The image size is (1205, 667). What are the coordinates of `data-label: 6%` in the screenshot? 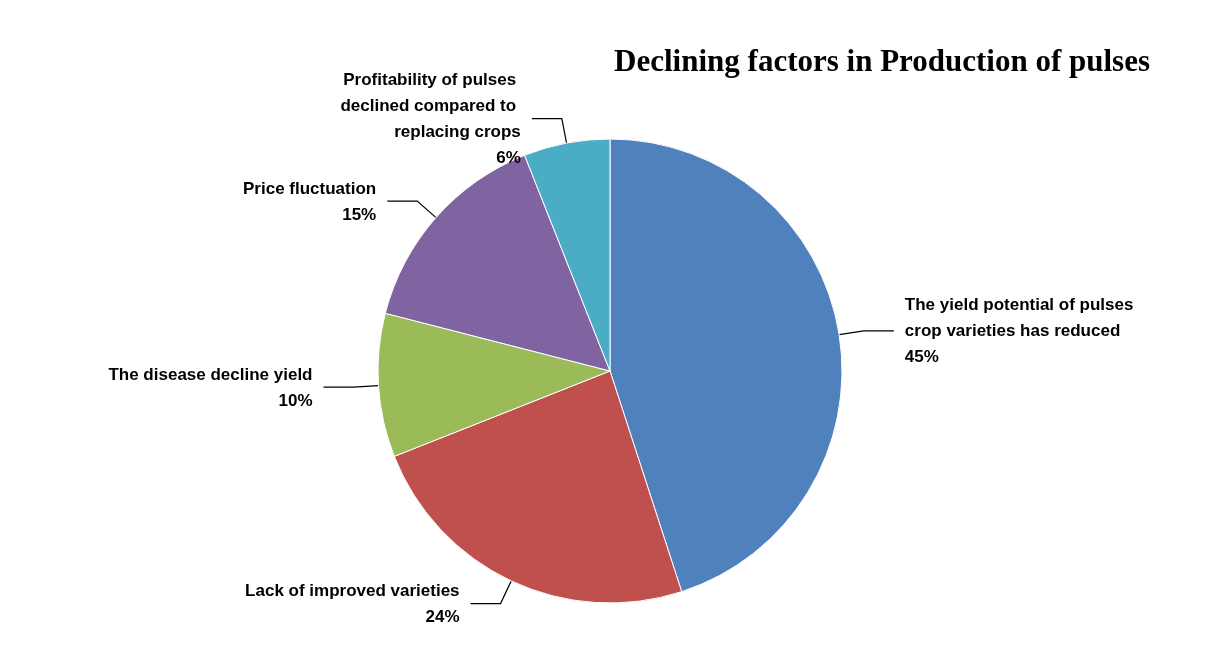 It's located at (508, 158).